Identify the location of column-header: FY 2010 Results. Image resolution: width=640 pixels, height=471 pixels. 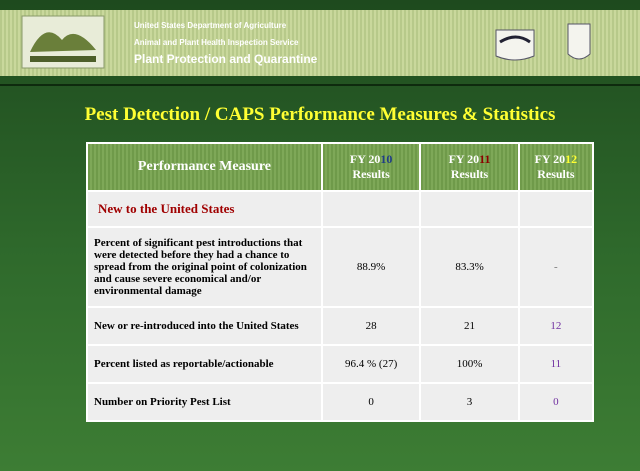
(371, 167).